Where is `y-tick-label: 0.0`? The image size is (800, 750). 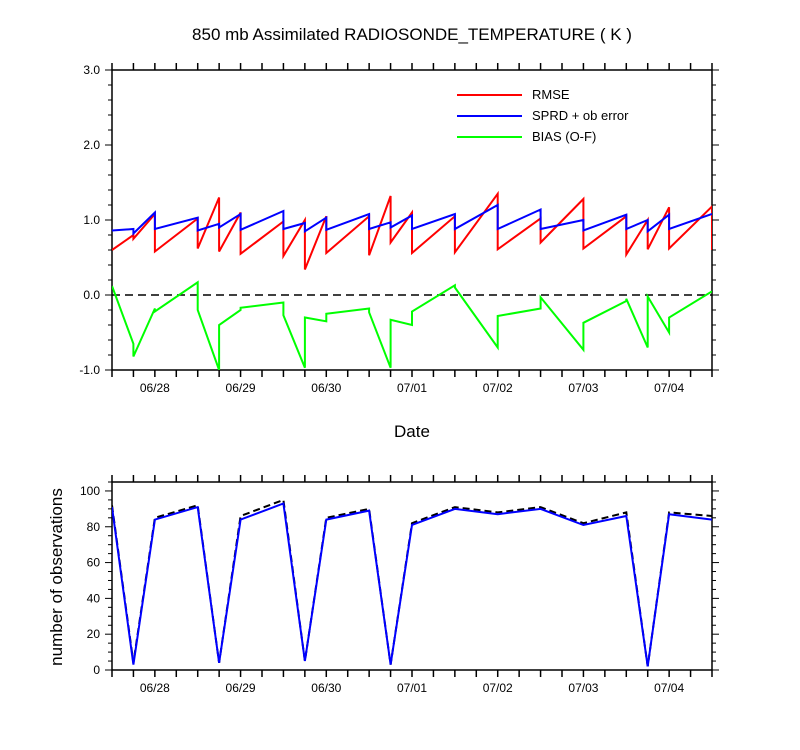
y-tick-label: 0.0 is located at coordinates (91, 295).